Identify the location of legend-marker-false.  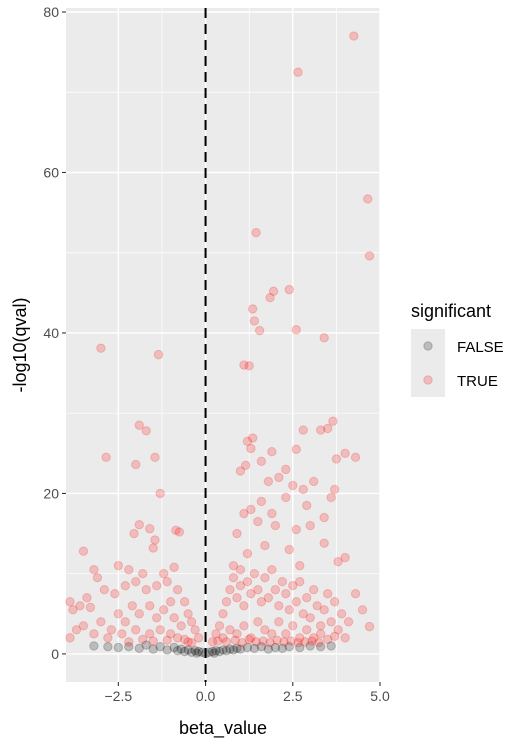
(428, 346).